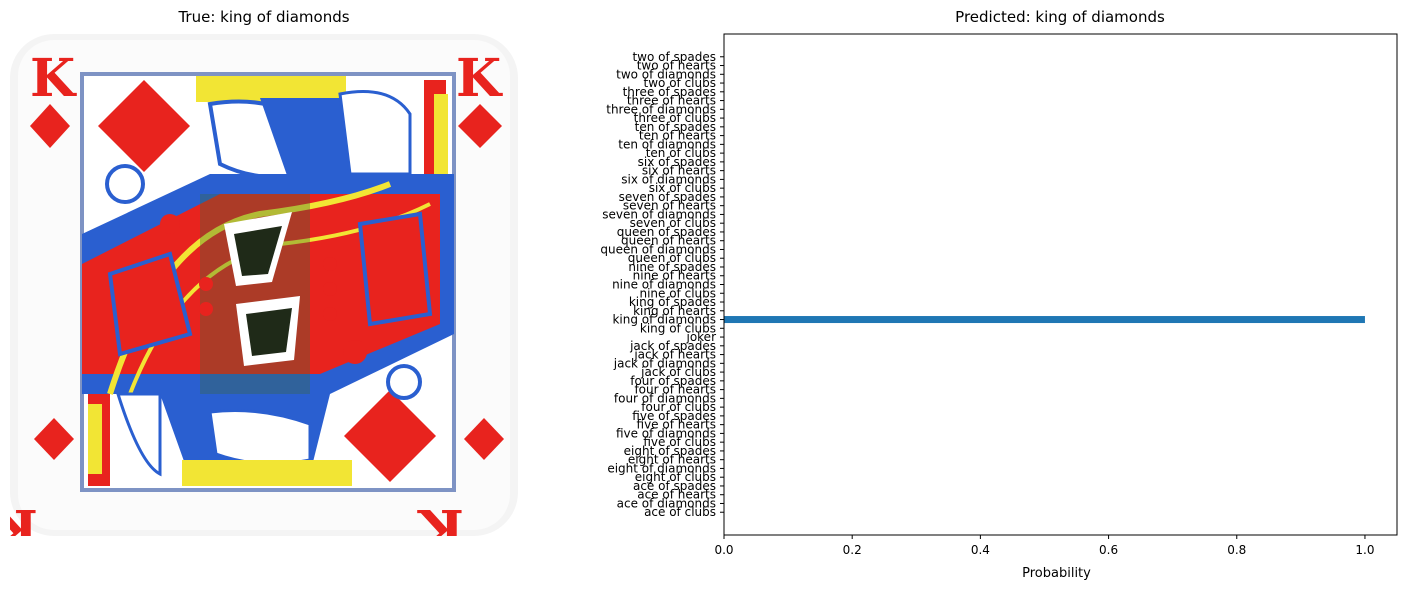  Describe the element at coordinates (669, 92) in the screenshot. I see `y-tick-label: three of spades` at that location.